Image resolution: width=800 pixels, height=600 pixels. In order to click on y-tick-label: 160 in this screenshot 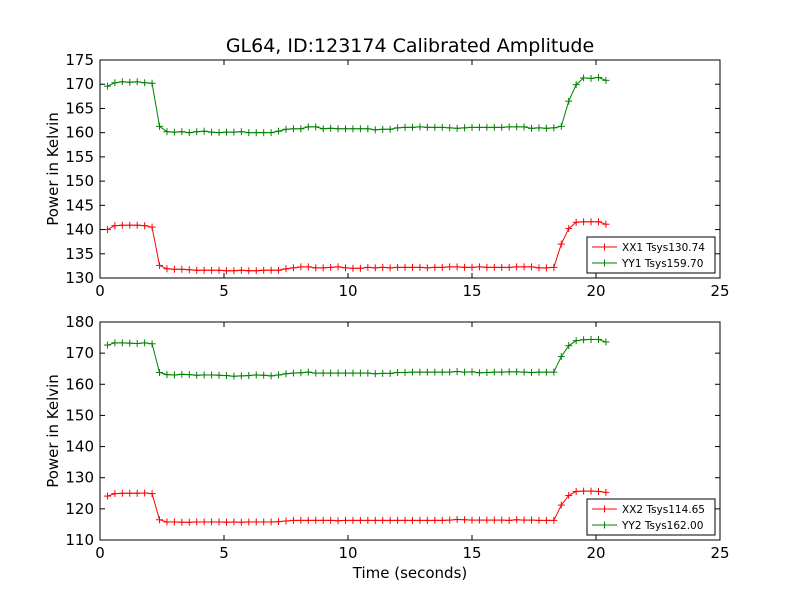, I will do `click(79, 133)`.